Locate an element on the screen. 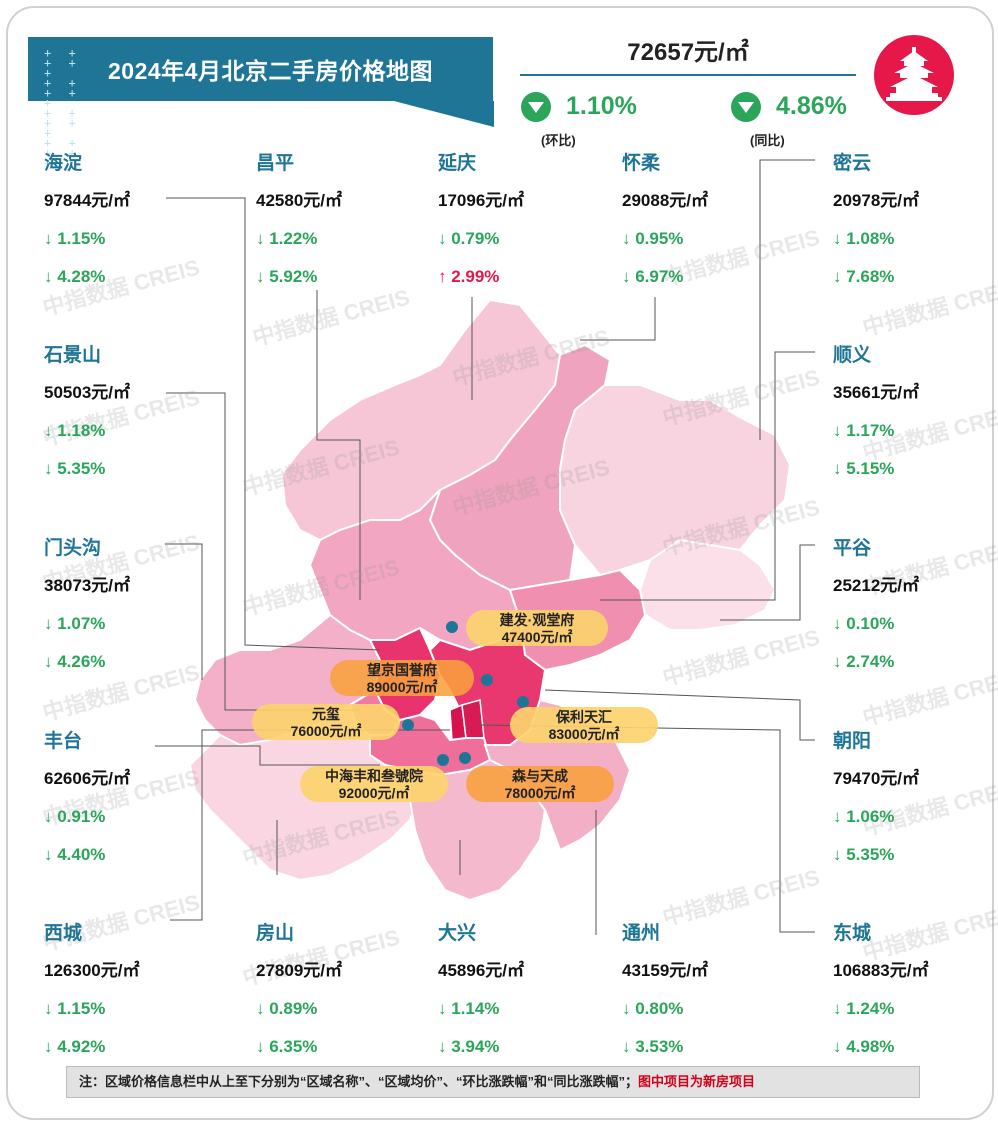 The image size is (998, 1125). project-label-yuanxi: 元玺 76000元/㎡ is located at coordinates (326, 722).